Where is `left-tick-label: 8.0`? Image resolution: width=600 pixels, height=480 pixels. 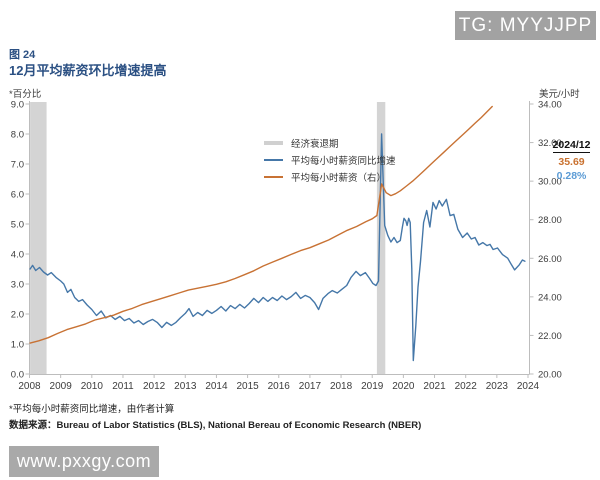
left-tick-label: 8.0 is located at coordinates (17, 135).